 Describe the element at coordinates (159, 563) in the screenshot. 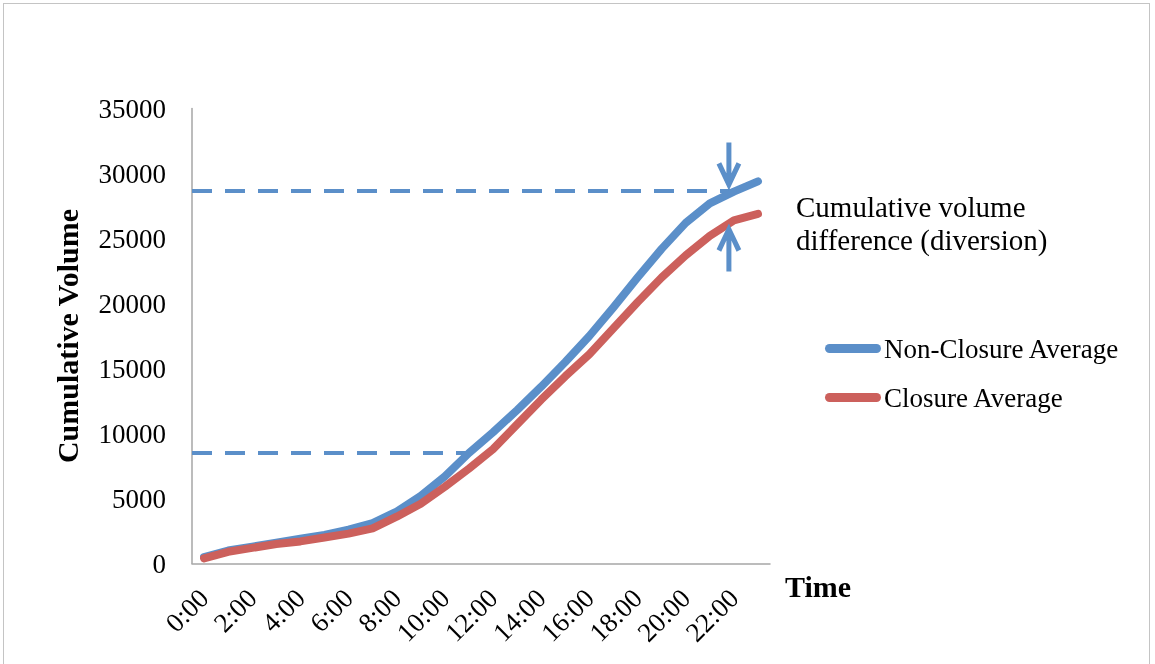

I see `y-tick-label: 0` at that location.